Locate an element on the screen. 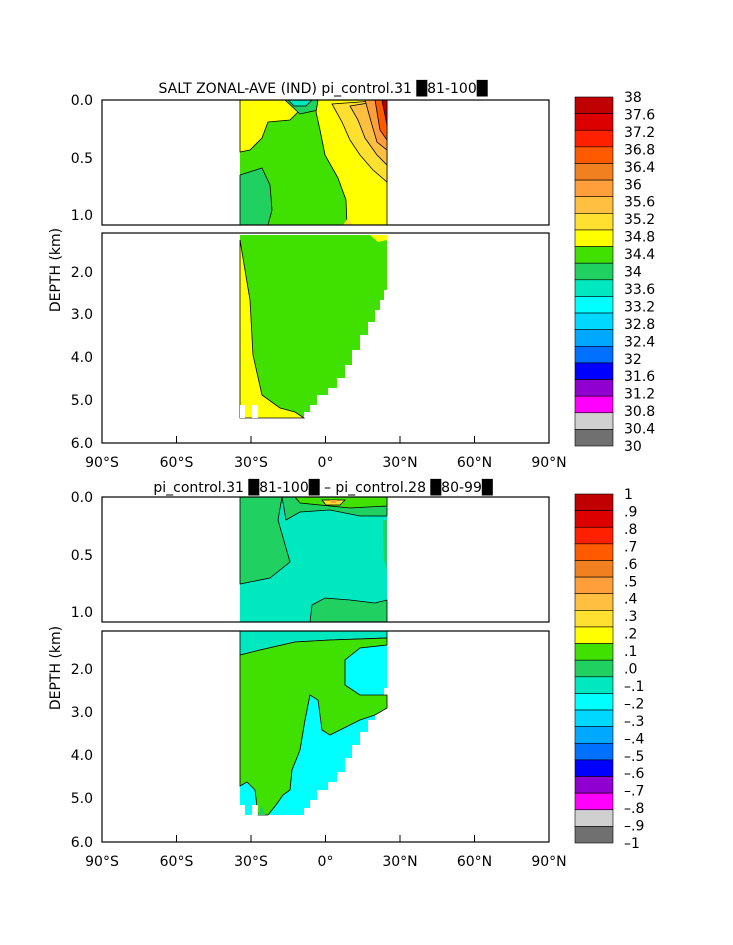 This screenshot has height=945, width=733. panel-1-xtick-60S: 60°S is located at coordinates (177, 463).